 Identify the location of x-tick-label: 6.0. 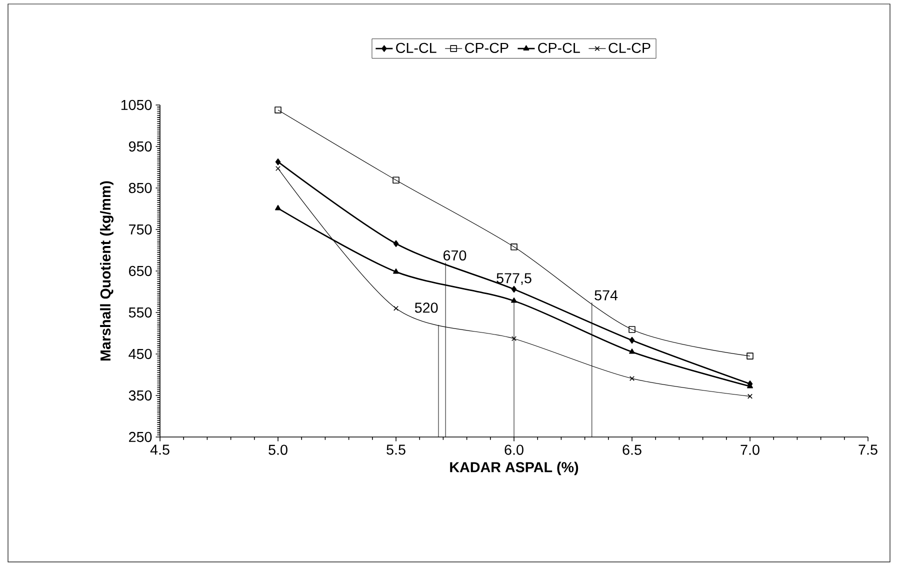
(514, 449).